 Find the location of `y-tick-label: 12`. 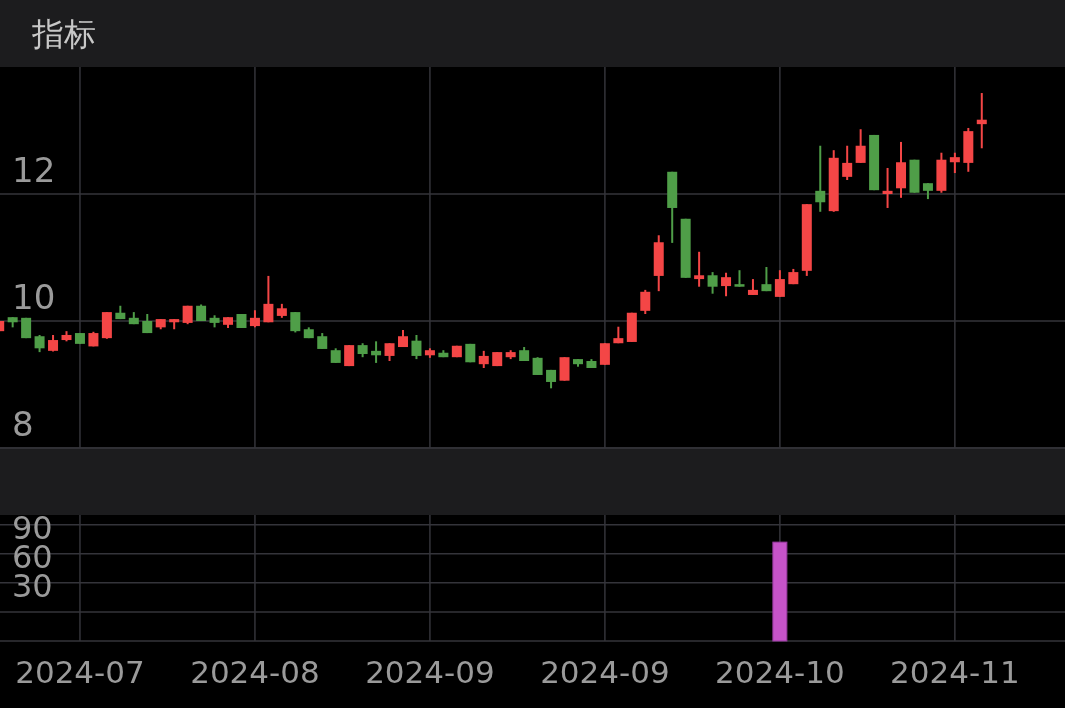

y-tick-label: 12 is located at coordinates (34, 170).